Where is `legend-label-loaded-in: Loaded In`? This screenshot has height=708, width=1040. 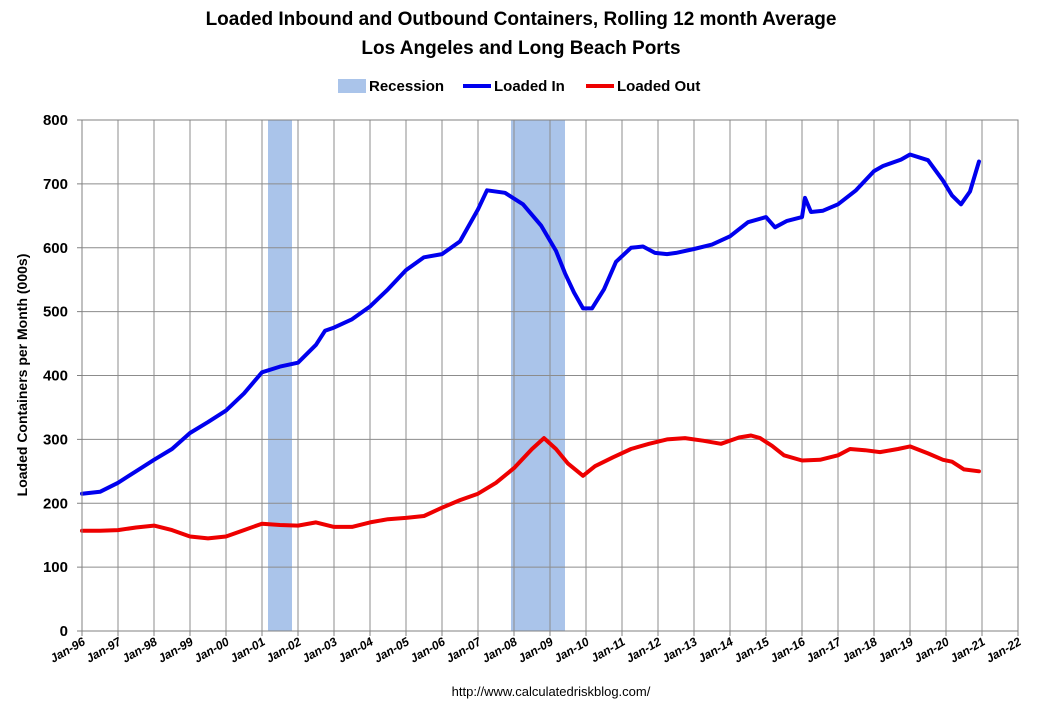 legend-label-loaded-in: Loaded In is located at coordinates (529, 86).